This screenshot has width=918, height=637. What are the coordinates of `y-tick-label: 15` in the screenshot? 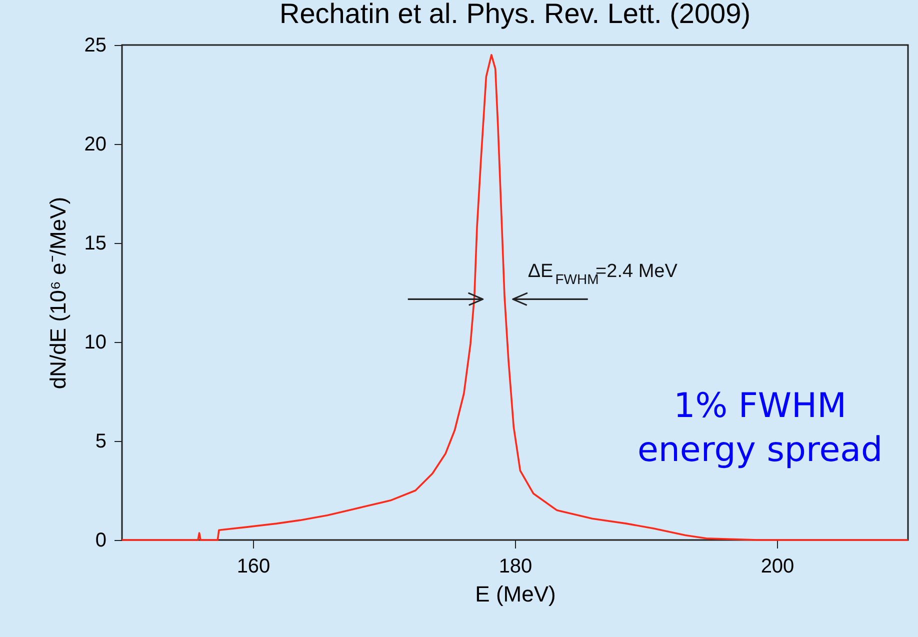 It's located at (95, 243).